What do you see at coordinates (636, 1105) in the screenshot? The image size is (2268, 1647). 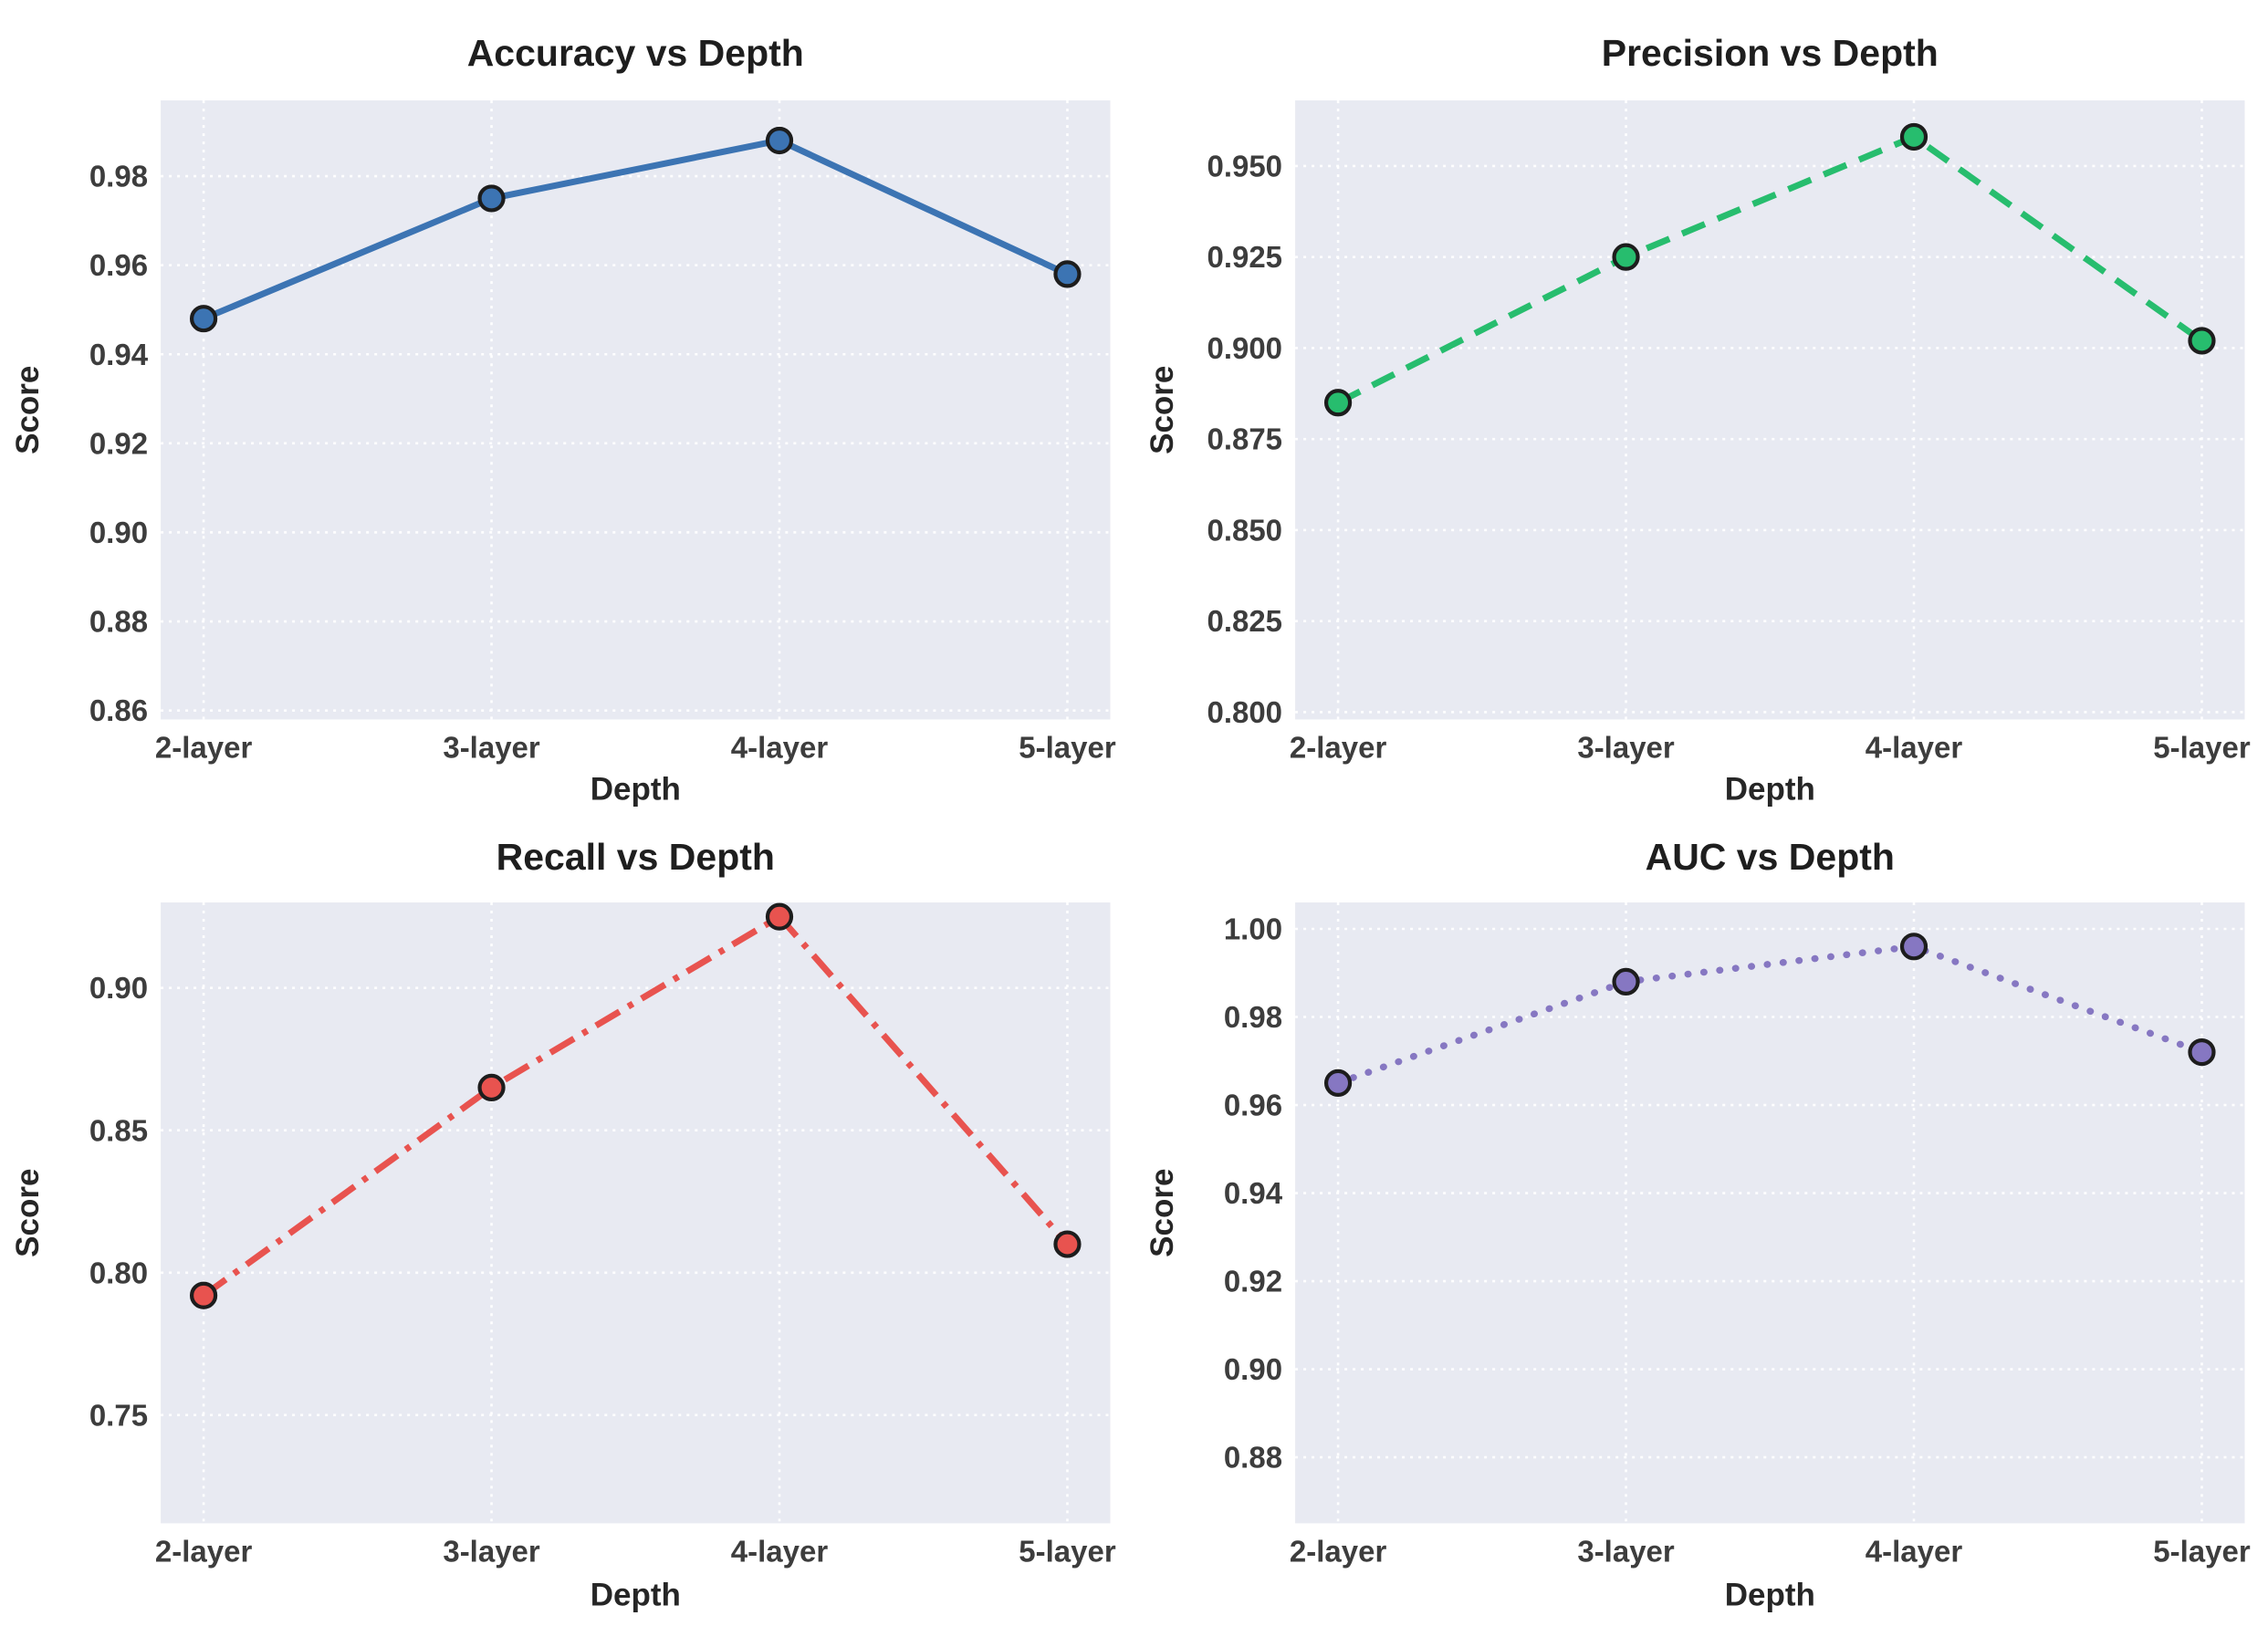 I see `series-line-dashdot` at bounding box center [636, 1105].